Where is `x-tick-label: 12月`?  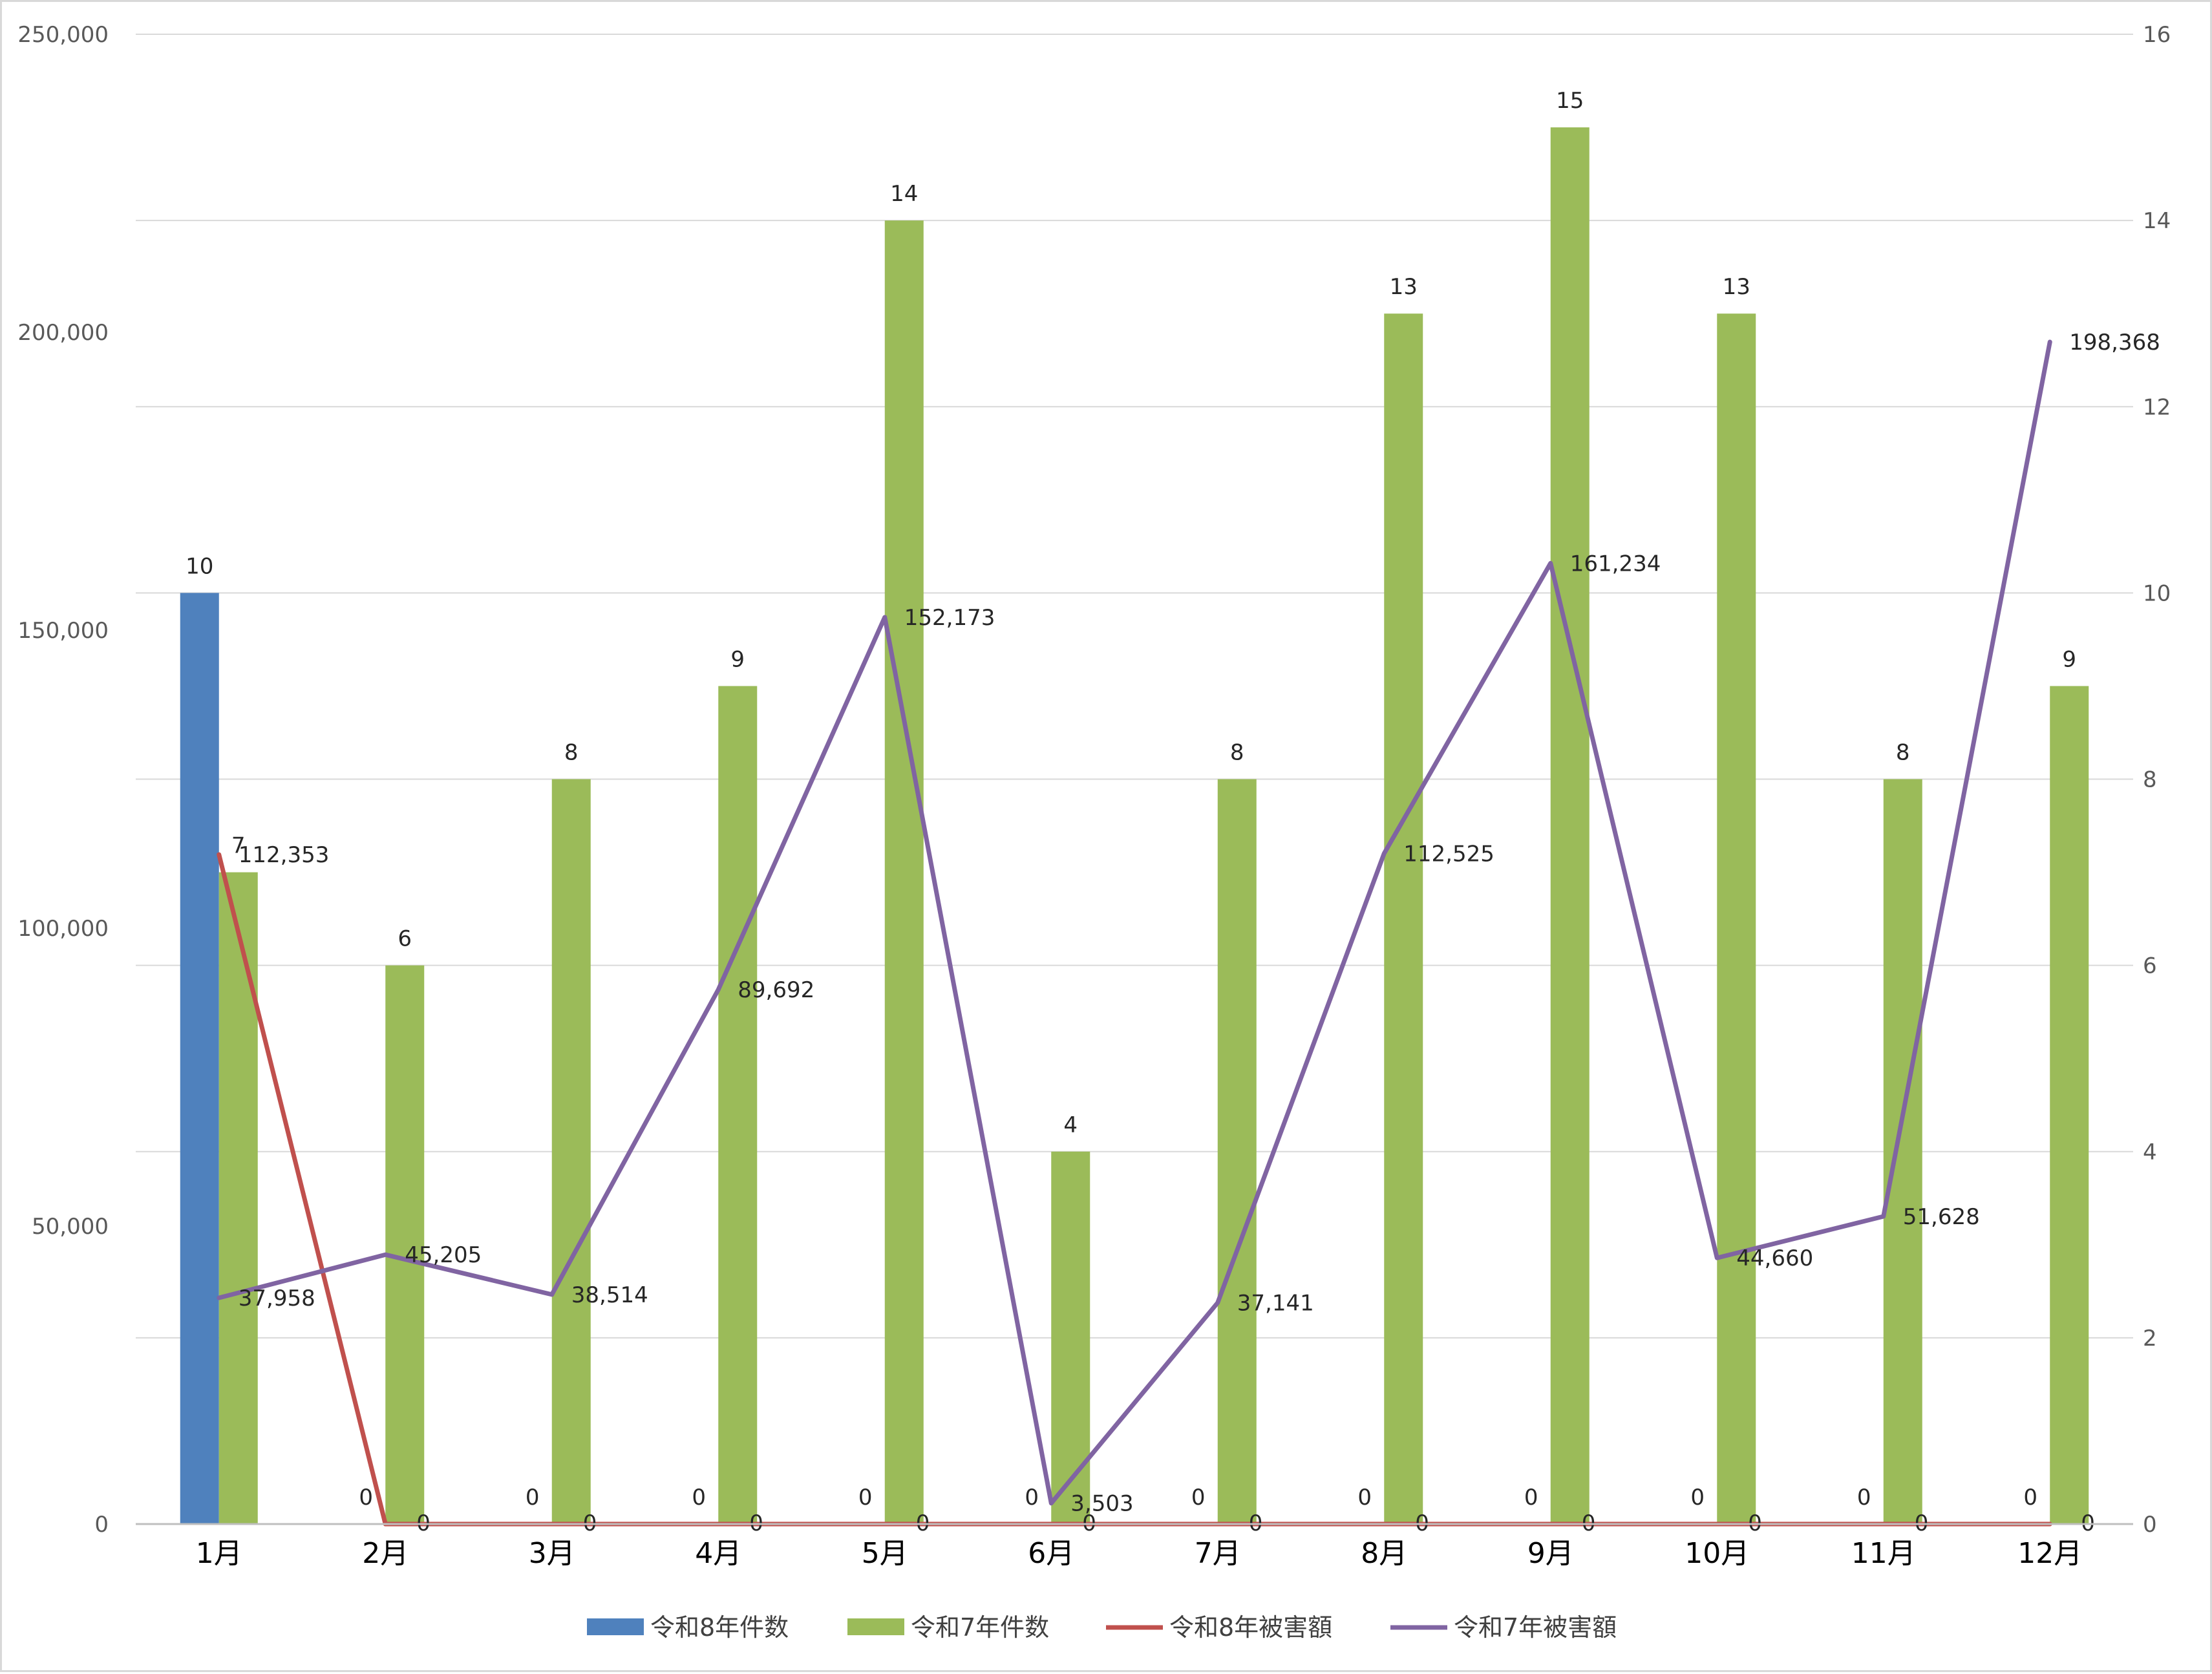 x-tick-label: 12月 is located at coordinates (2049, 1553).